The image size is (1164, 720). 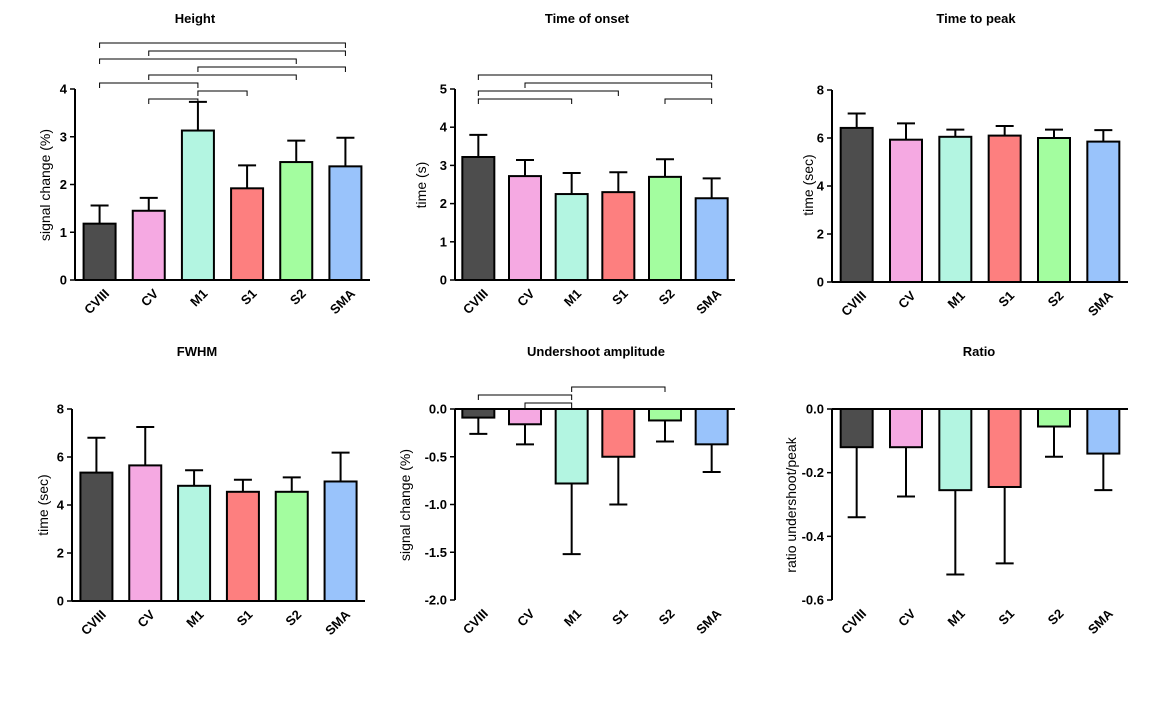 What do you see at coordinates (813, 600) in the screenshot?
I see `y-tick-label: -0.6` at bounding box center [813, 600].